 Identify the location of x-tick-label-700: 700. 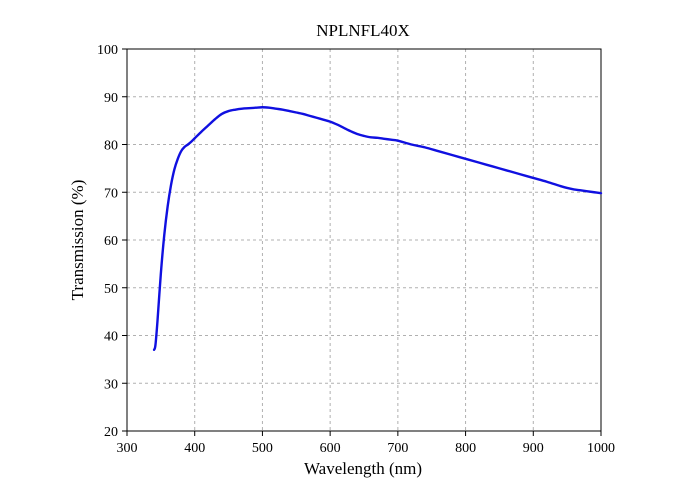
(397, 448).